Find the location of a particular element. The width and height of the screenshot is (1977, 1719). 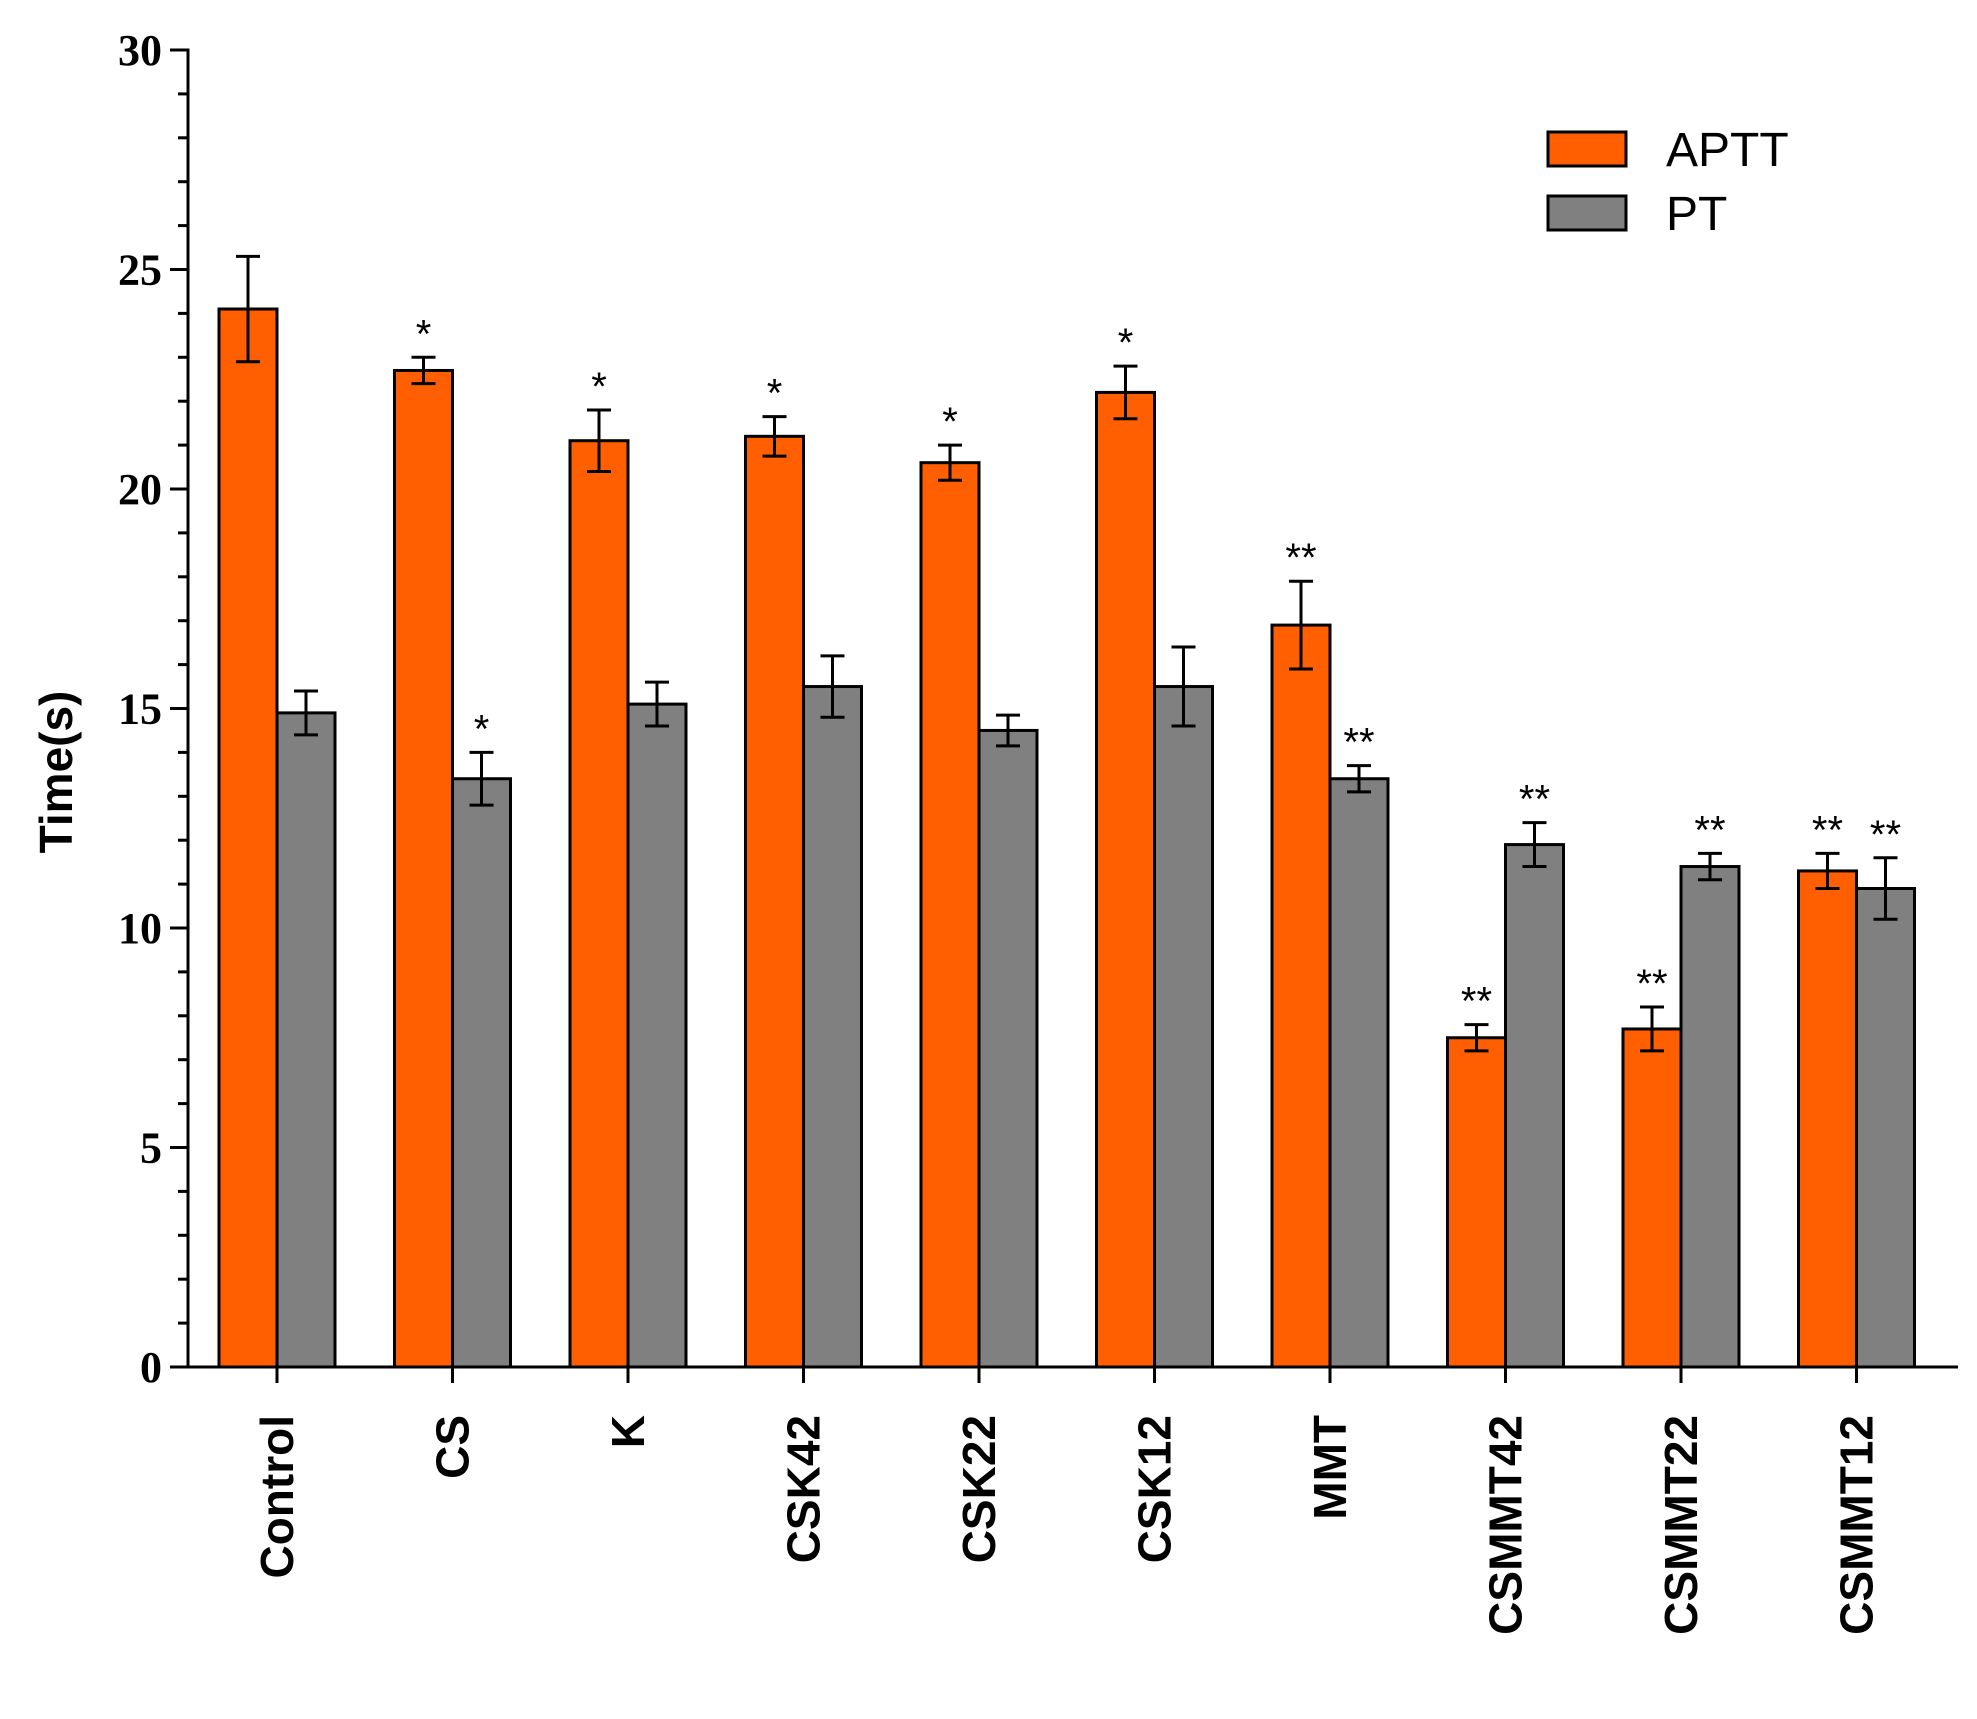

bar-pt-csk12 is located at coordinates (1183, 1027).